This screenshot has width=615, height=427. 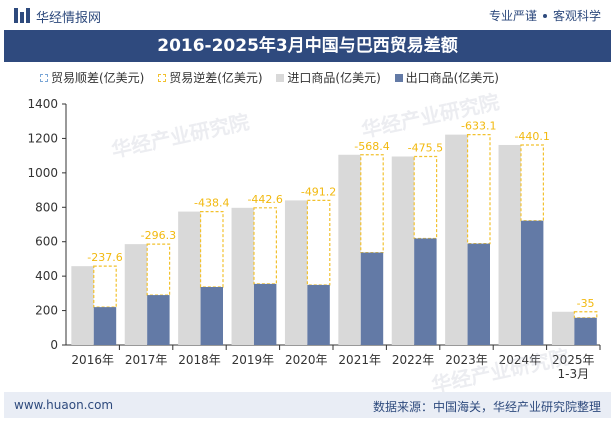 What do you see at coordinates (318, 191) in the screenshot?
I see `deficit-data-label: -491.2` at bounding box center [318, 191].